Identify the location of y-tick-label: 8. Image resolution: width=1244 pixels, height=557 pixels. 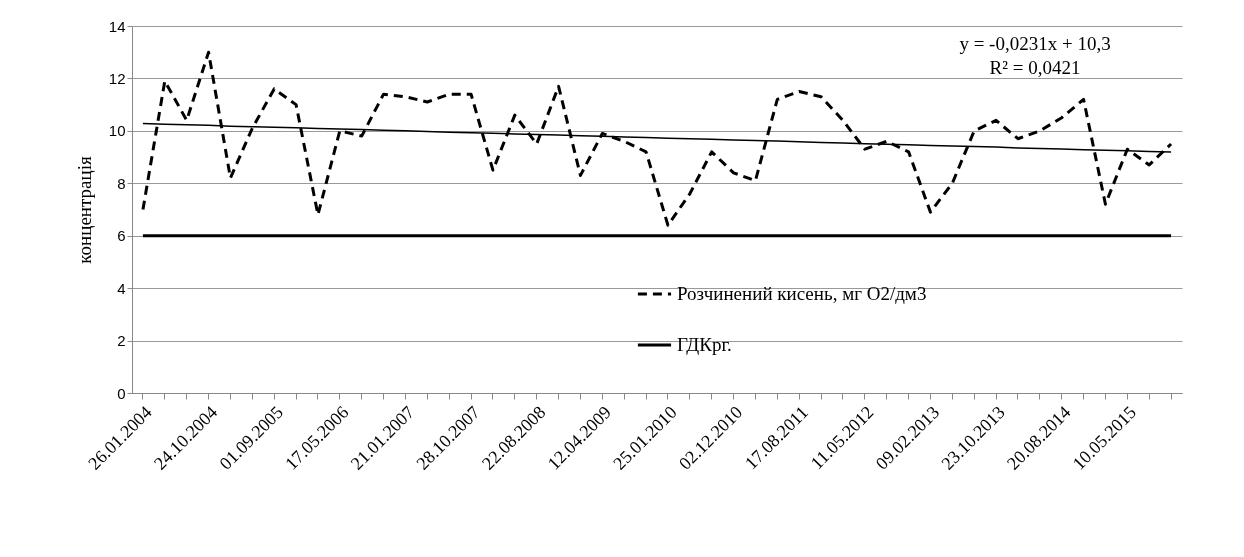
(121, 183).